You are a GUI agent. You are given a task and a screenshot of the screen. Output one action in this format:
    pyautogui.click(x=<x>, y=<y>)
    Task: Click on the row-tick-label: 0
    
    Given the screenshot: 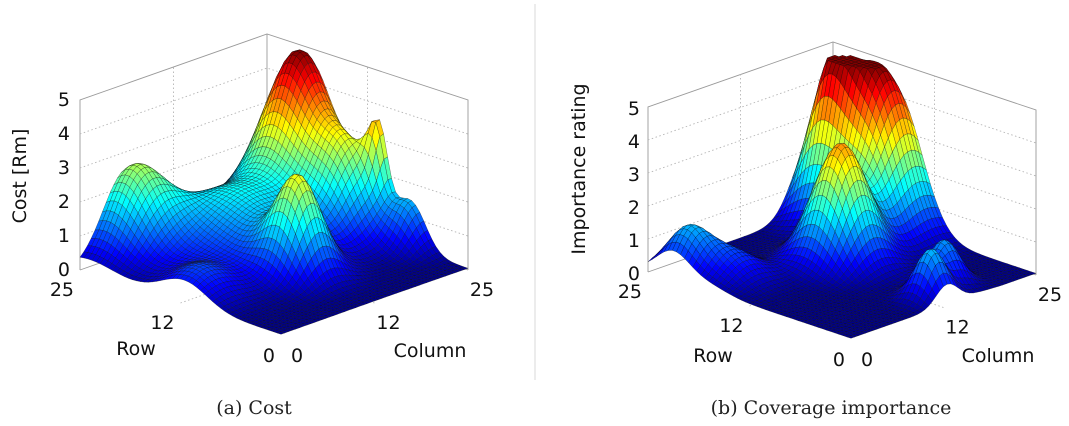 What is the action you would take?
    pyautogui.click(x=269, y=356)
    